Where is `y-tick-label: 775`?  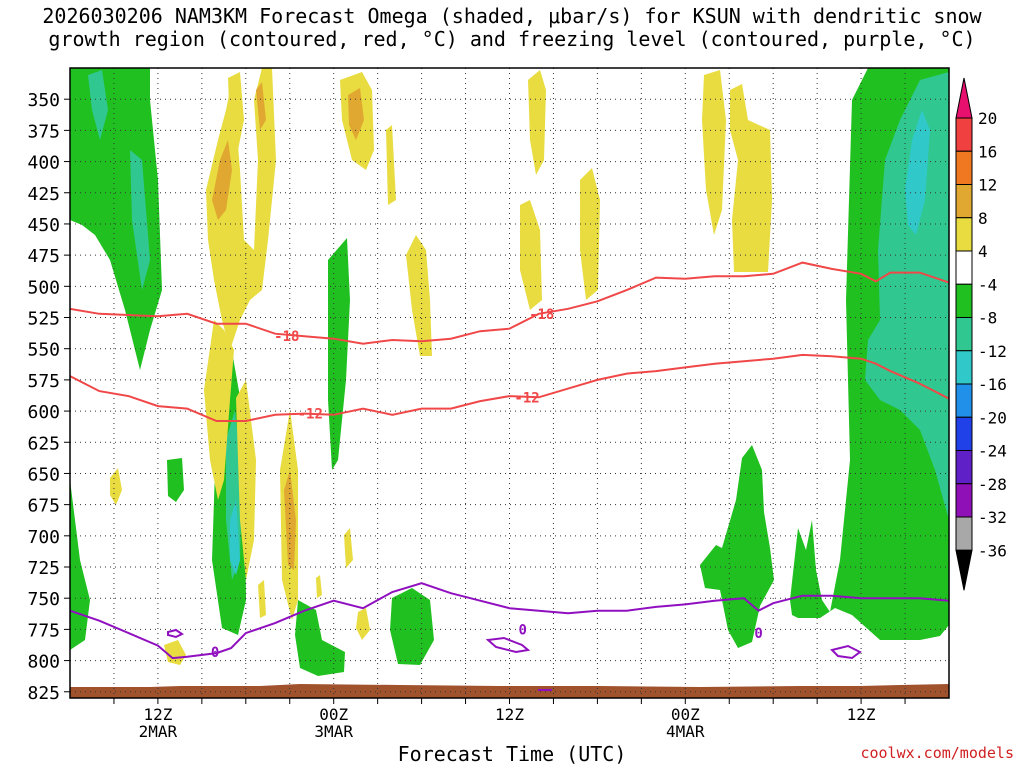 y-tick-label: 775 is located at coordinates (43, 630).